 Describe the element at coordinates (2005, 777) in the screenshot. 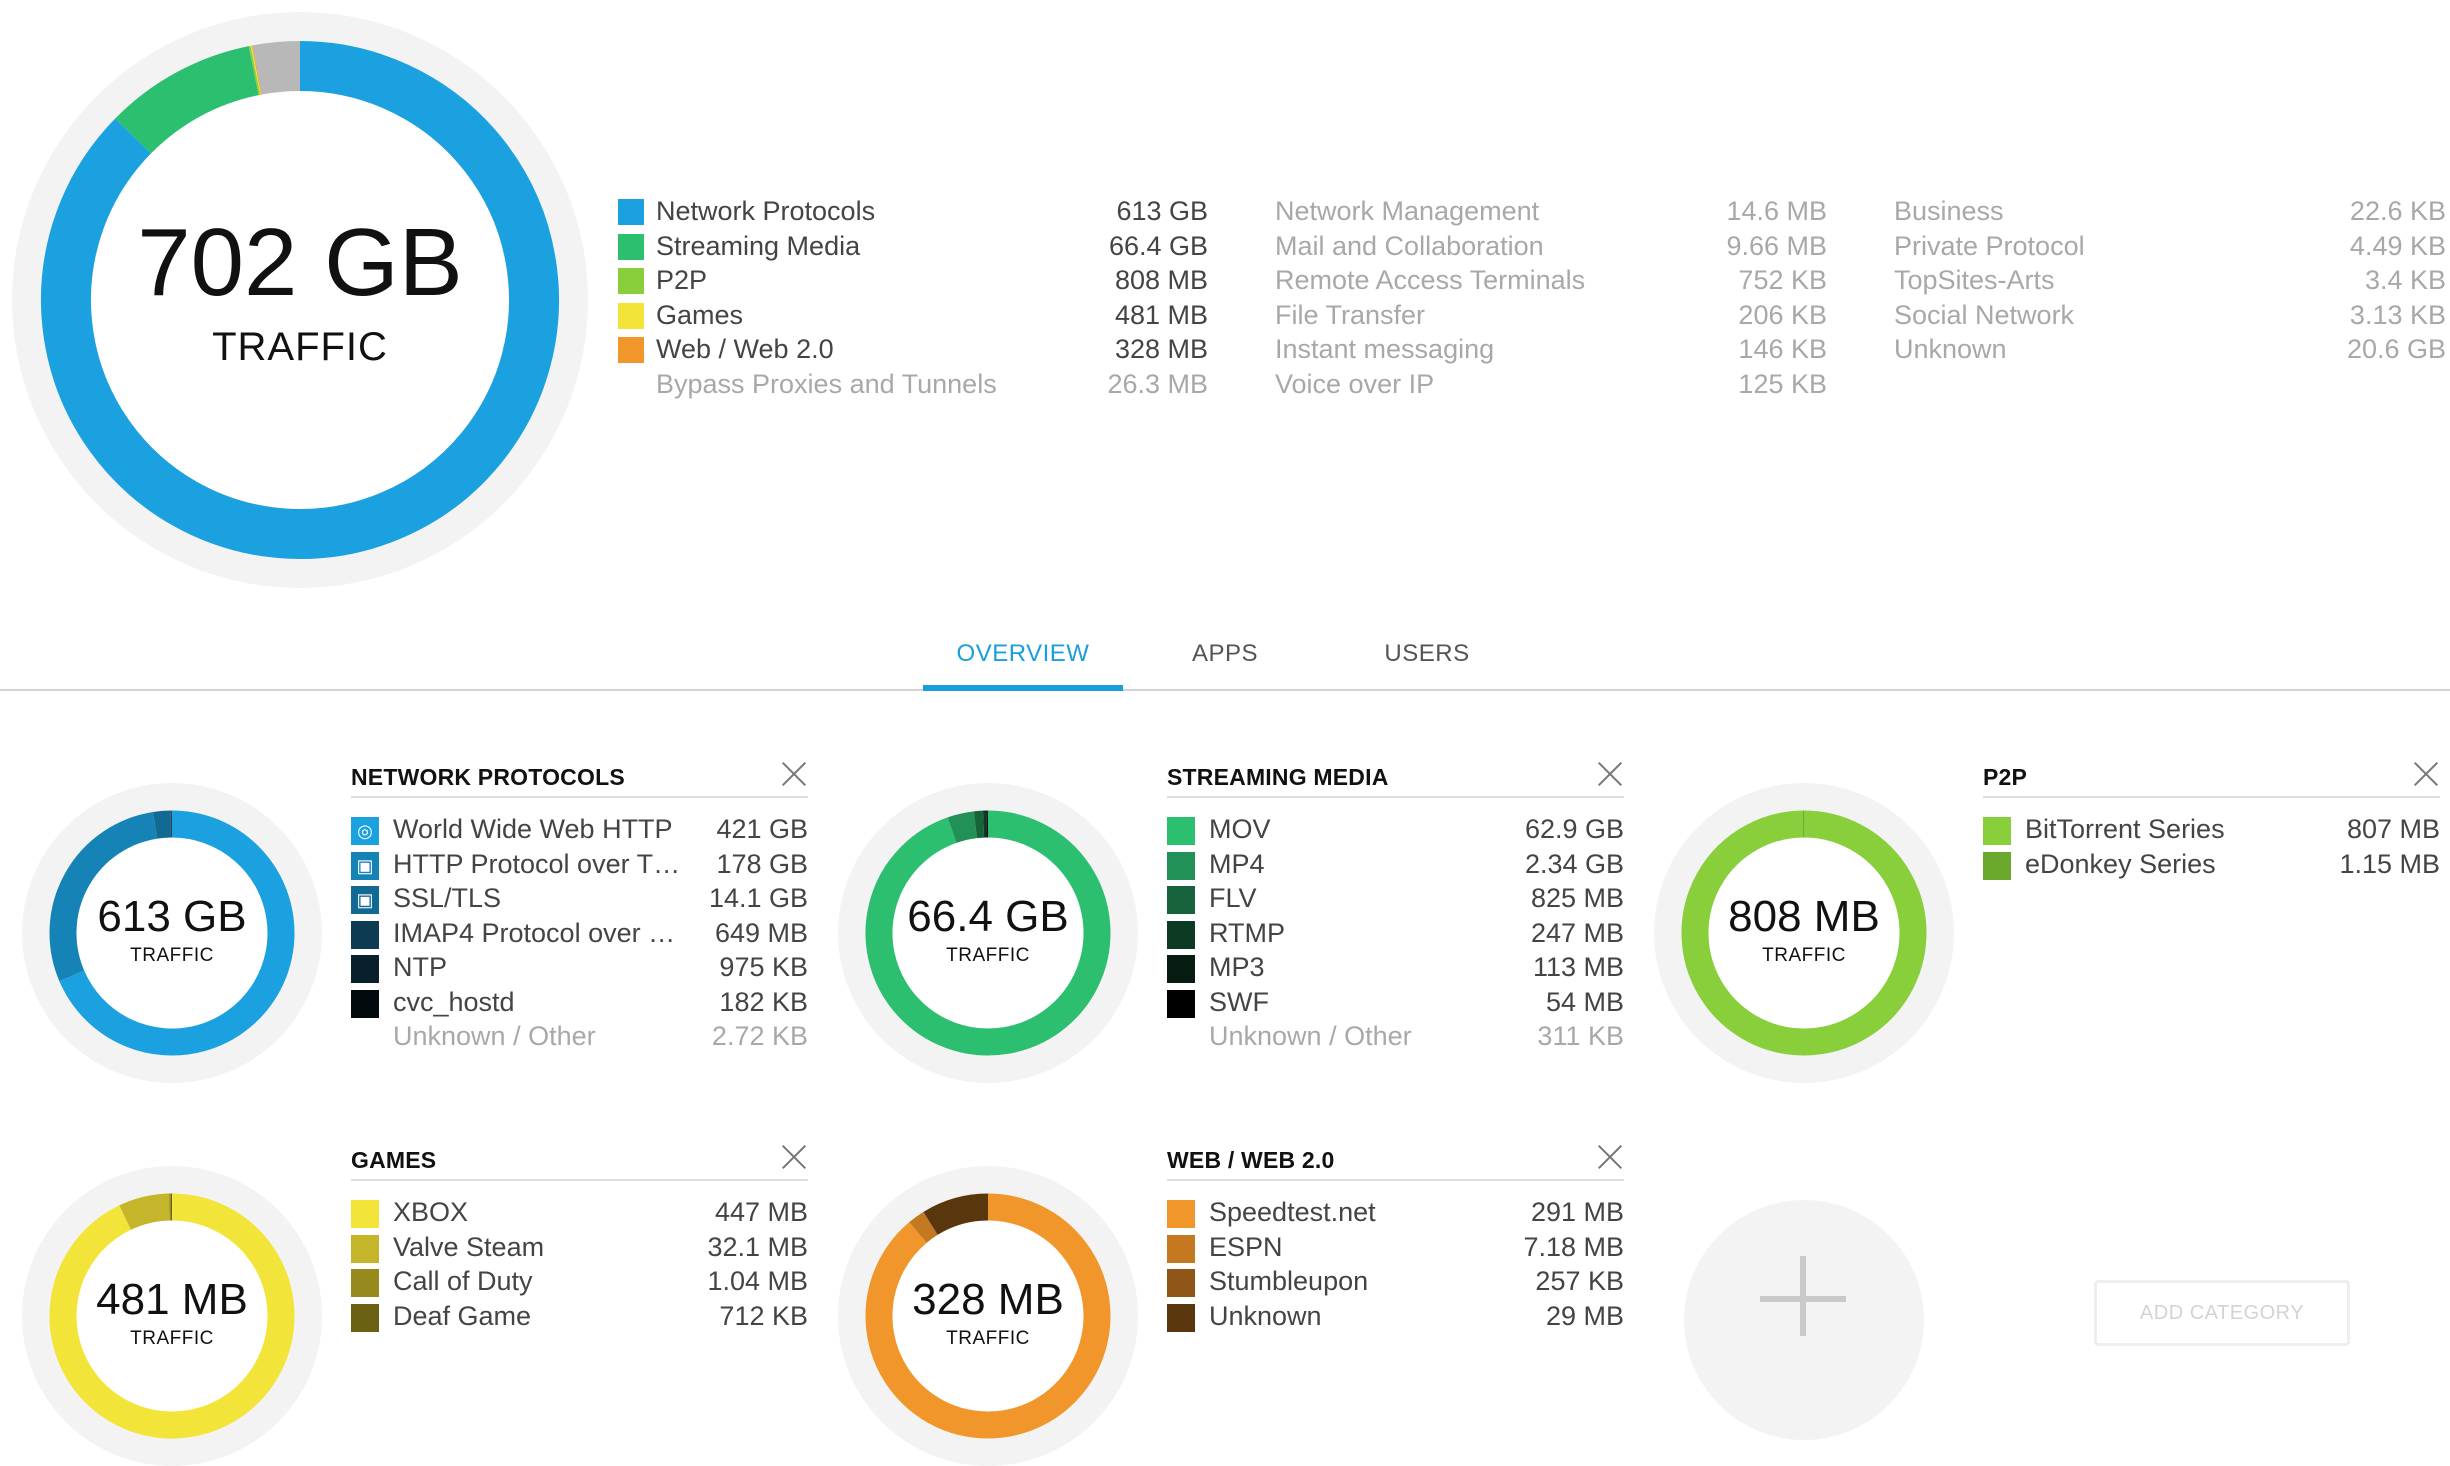

I see `card-title: P2P` at that location.